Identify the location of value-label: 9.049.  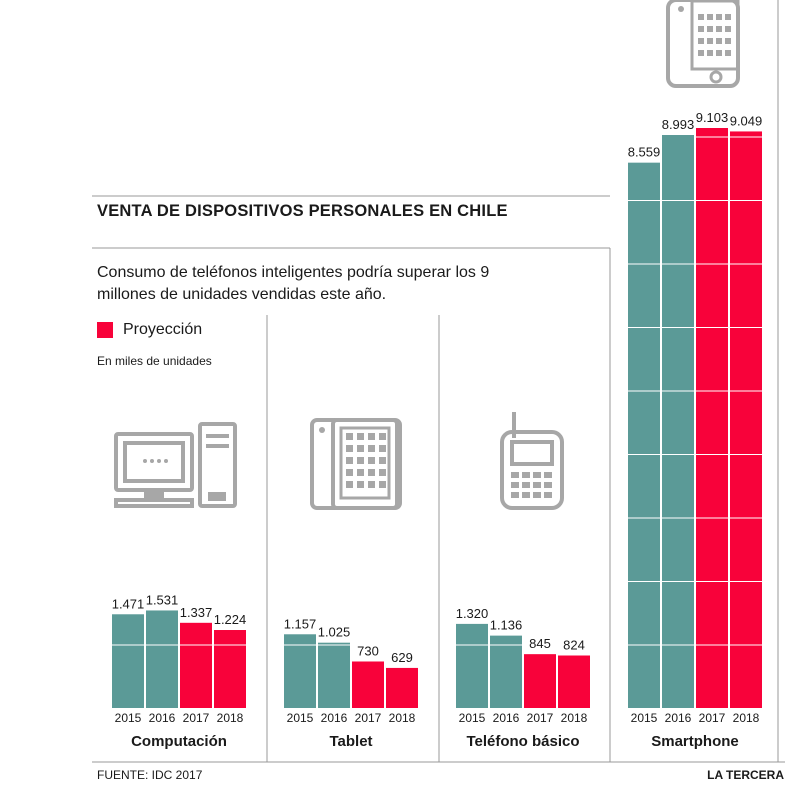
(746, 120).